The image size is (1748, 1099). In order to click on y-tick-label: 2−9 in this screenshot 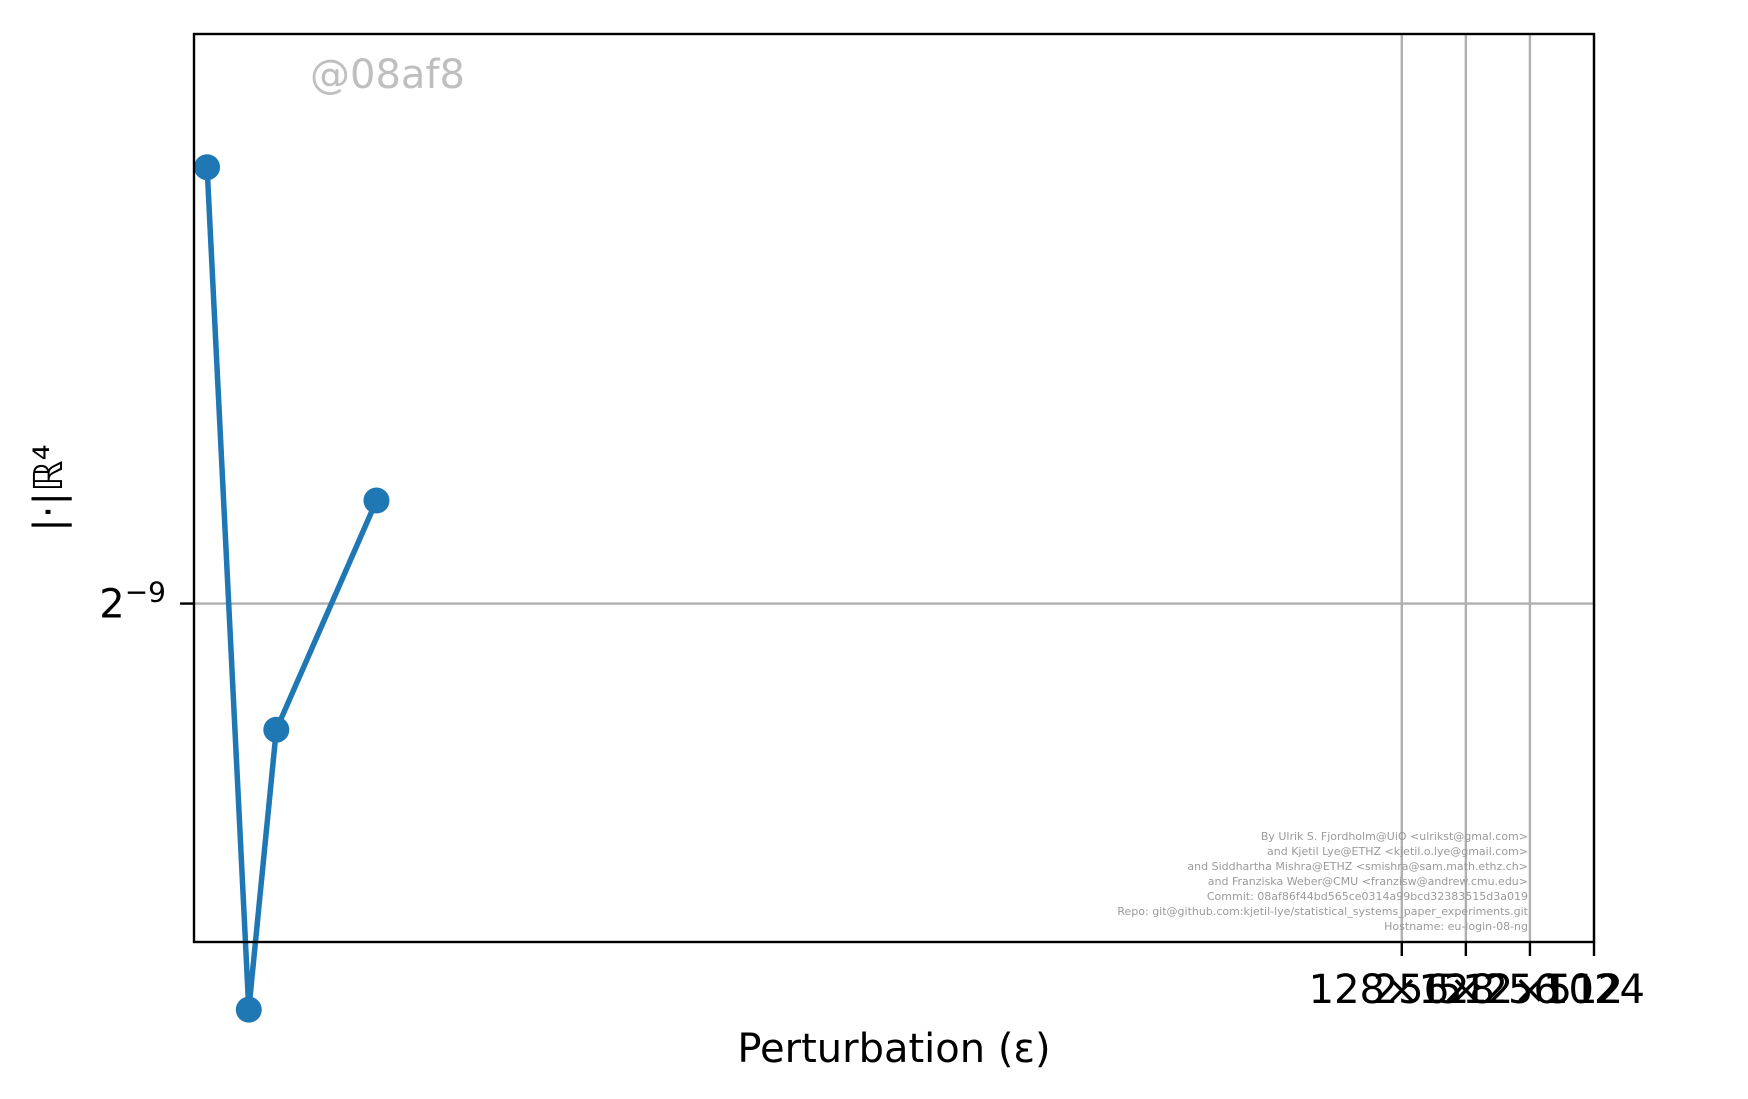, I will do `click(132, 602)`.